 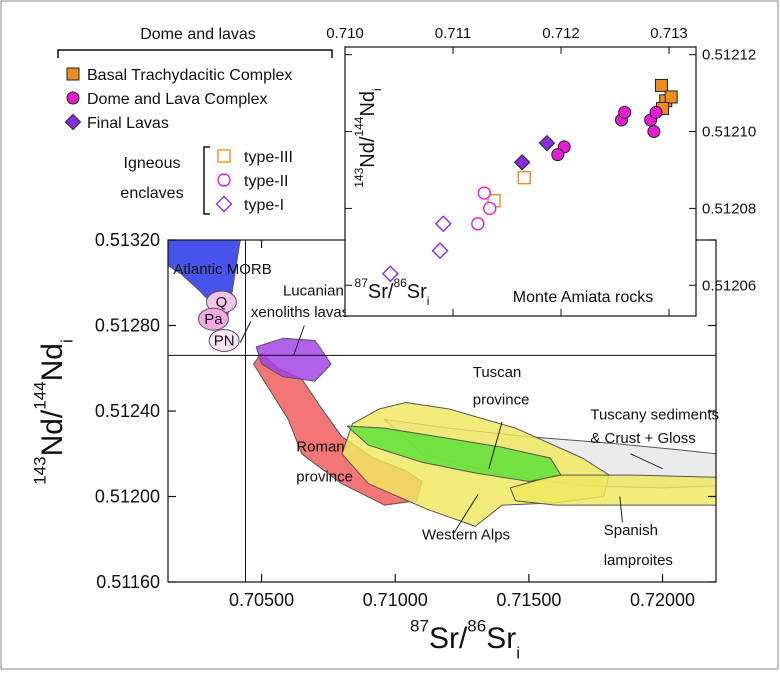 I want to click on region-annotation: Western Alps, so click(x=466, y=534).